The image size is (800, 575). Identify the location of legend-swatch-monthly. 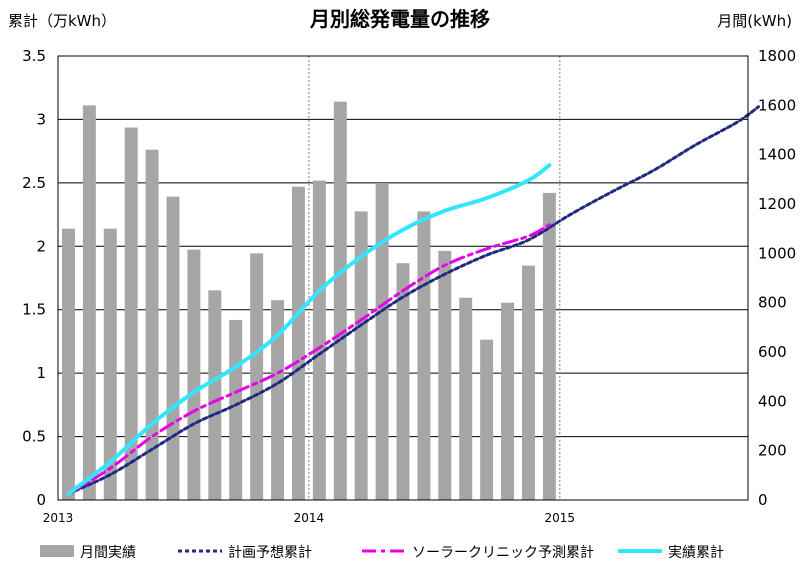
(57, 551).